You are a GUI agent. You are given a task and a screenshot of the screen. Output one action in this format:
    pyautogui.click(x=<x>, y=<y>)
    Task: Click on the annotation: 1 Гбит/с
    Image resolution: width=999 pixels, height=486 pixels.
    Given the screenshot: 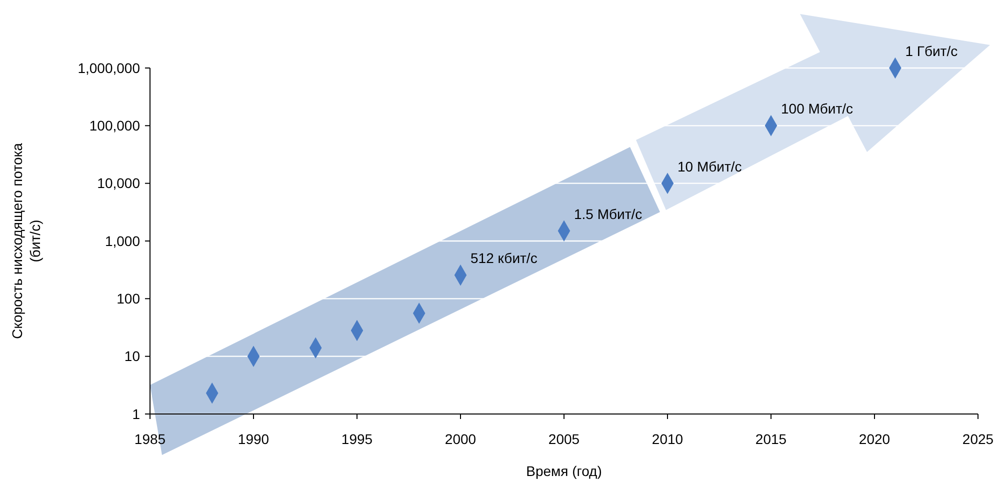 What is the action you would take?
    pyautogui.click(x=931, y=51)
    